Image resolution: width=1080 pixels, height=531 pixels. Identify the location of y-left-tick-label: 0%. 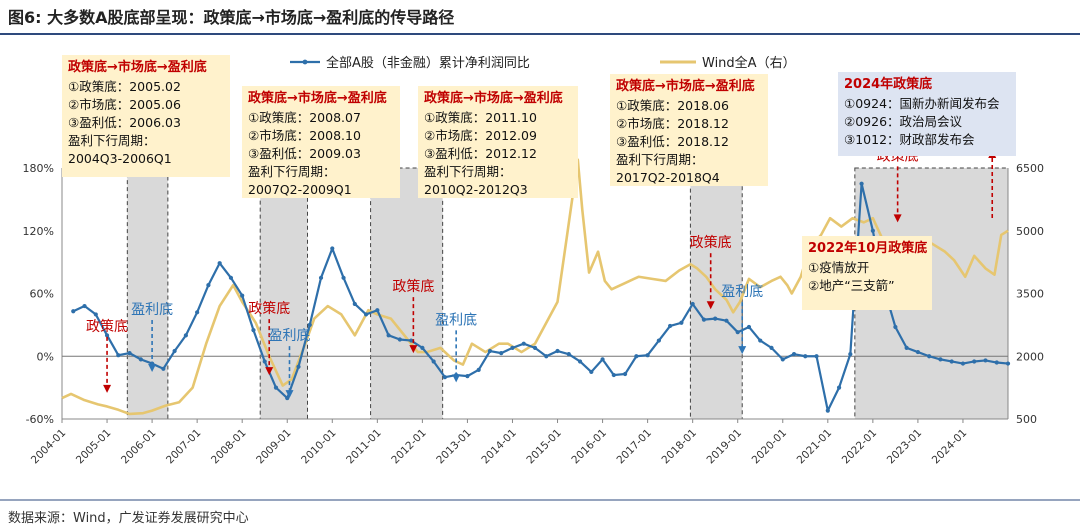
(45, 356).